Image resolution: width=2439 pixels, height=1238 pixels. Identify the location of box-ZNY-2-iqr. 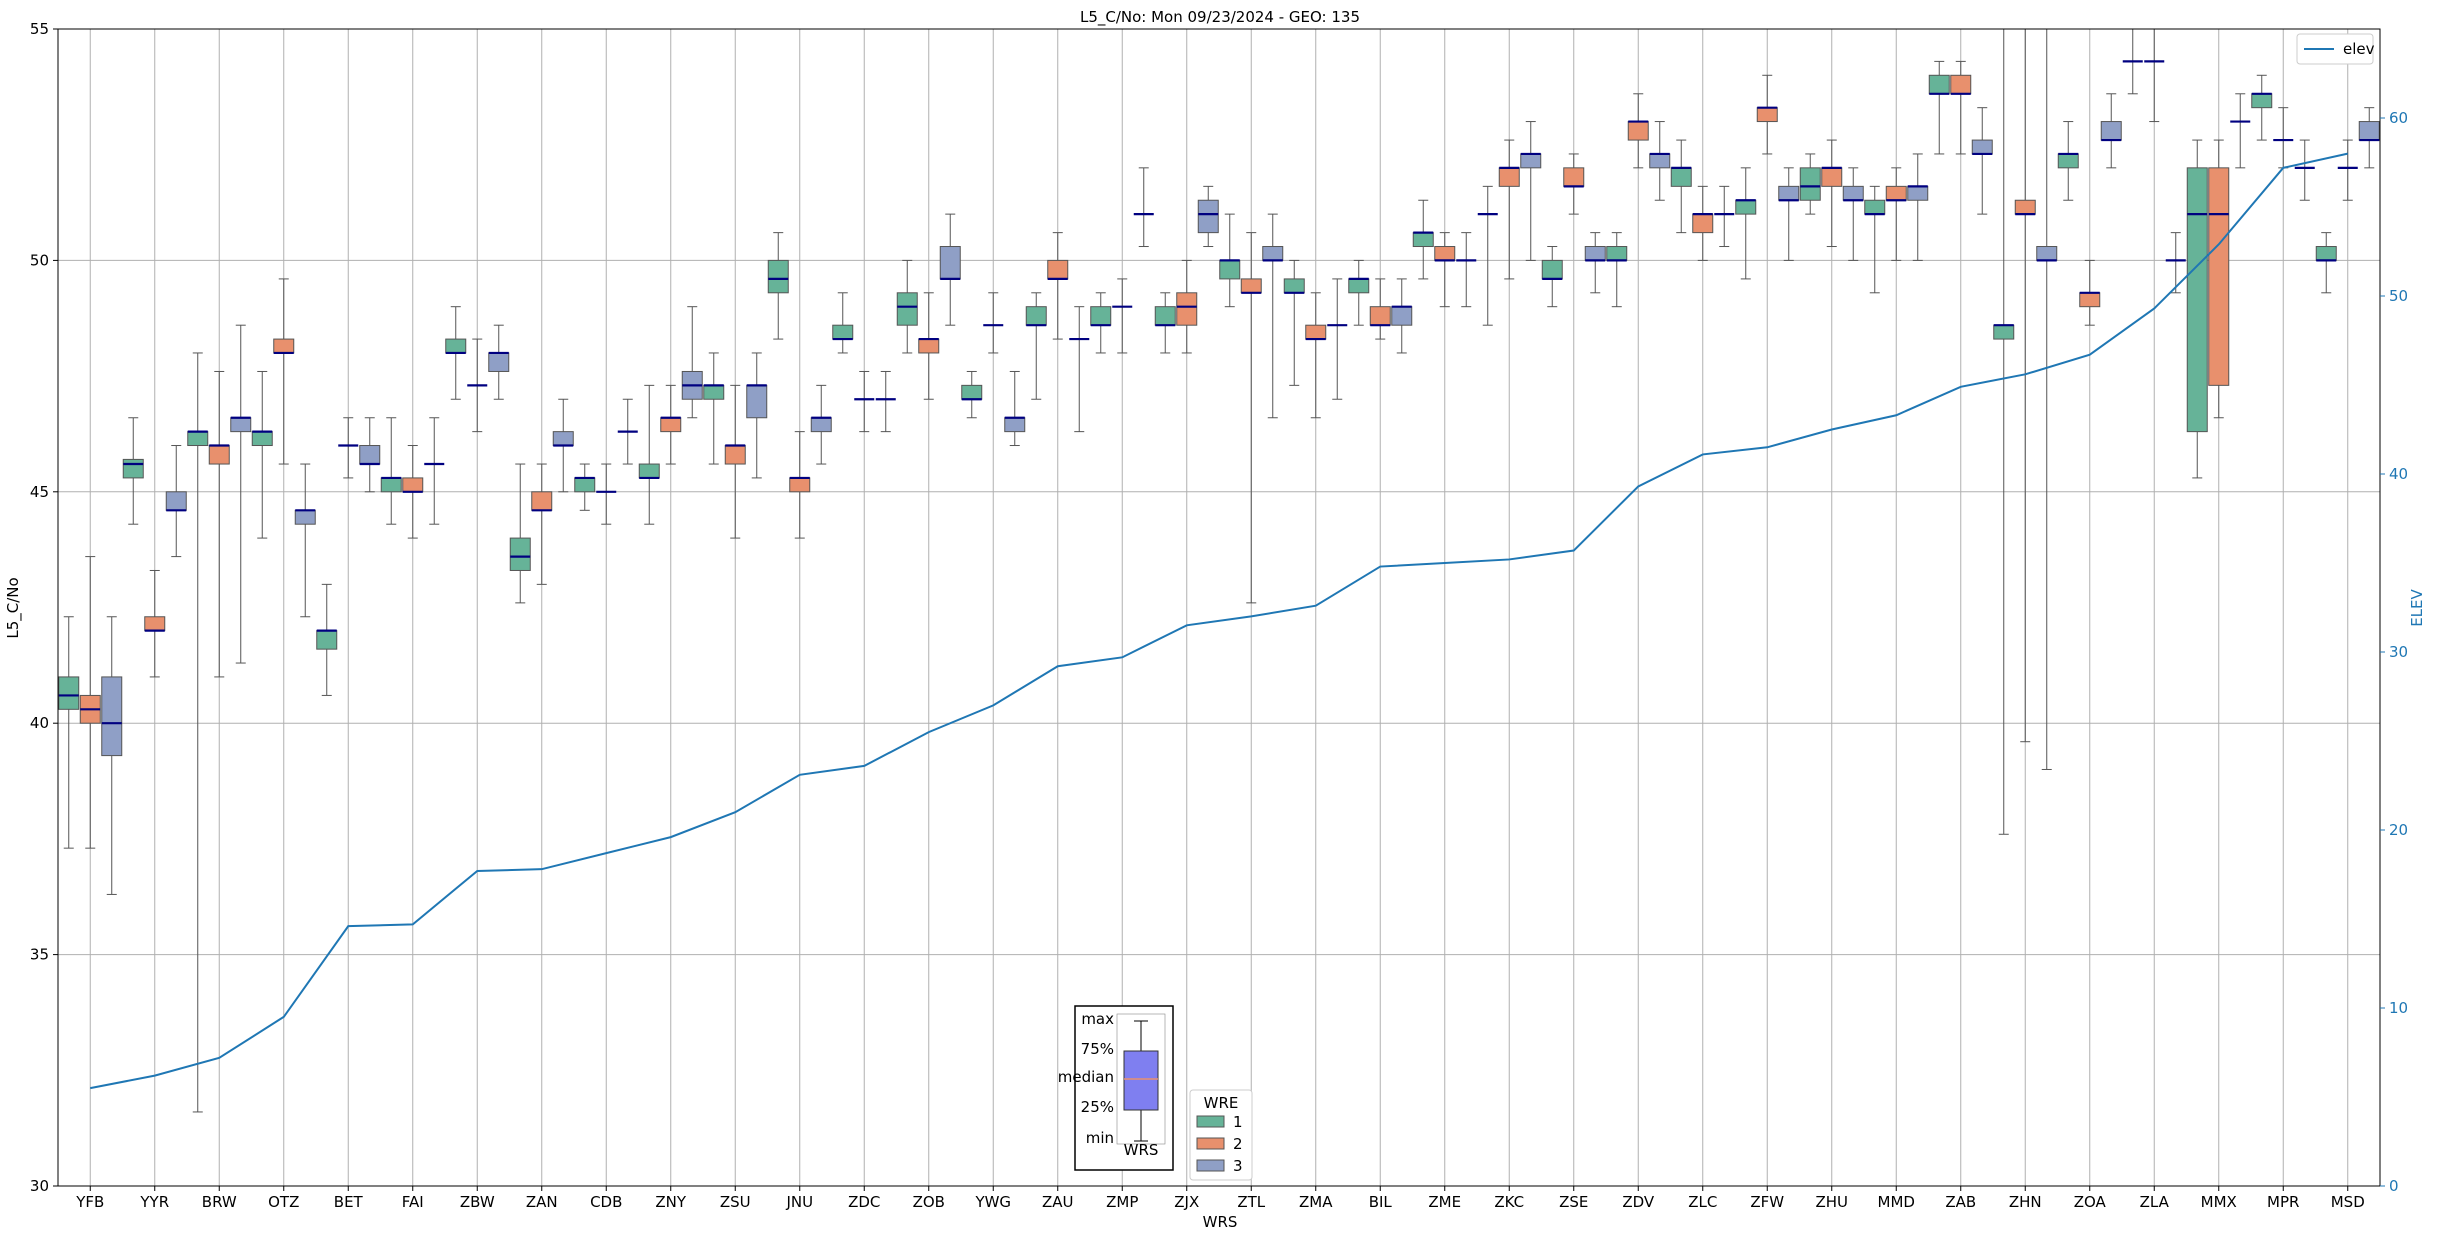
(671, 425).